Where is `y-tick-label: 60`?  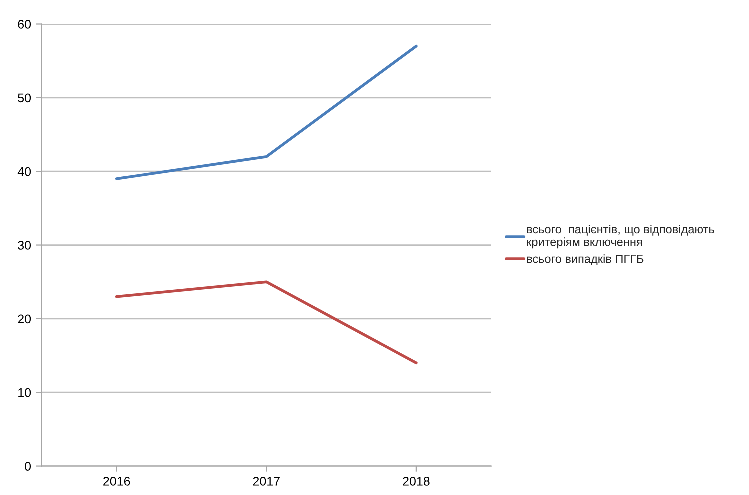 y-tick-label: 60 is located at coordinates (25, 24).